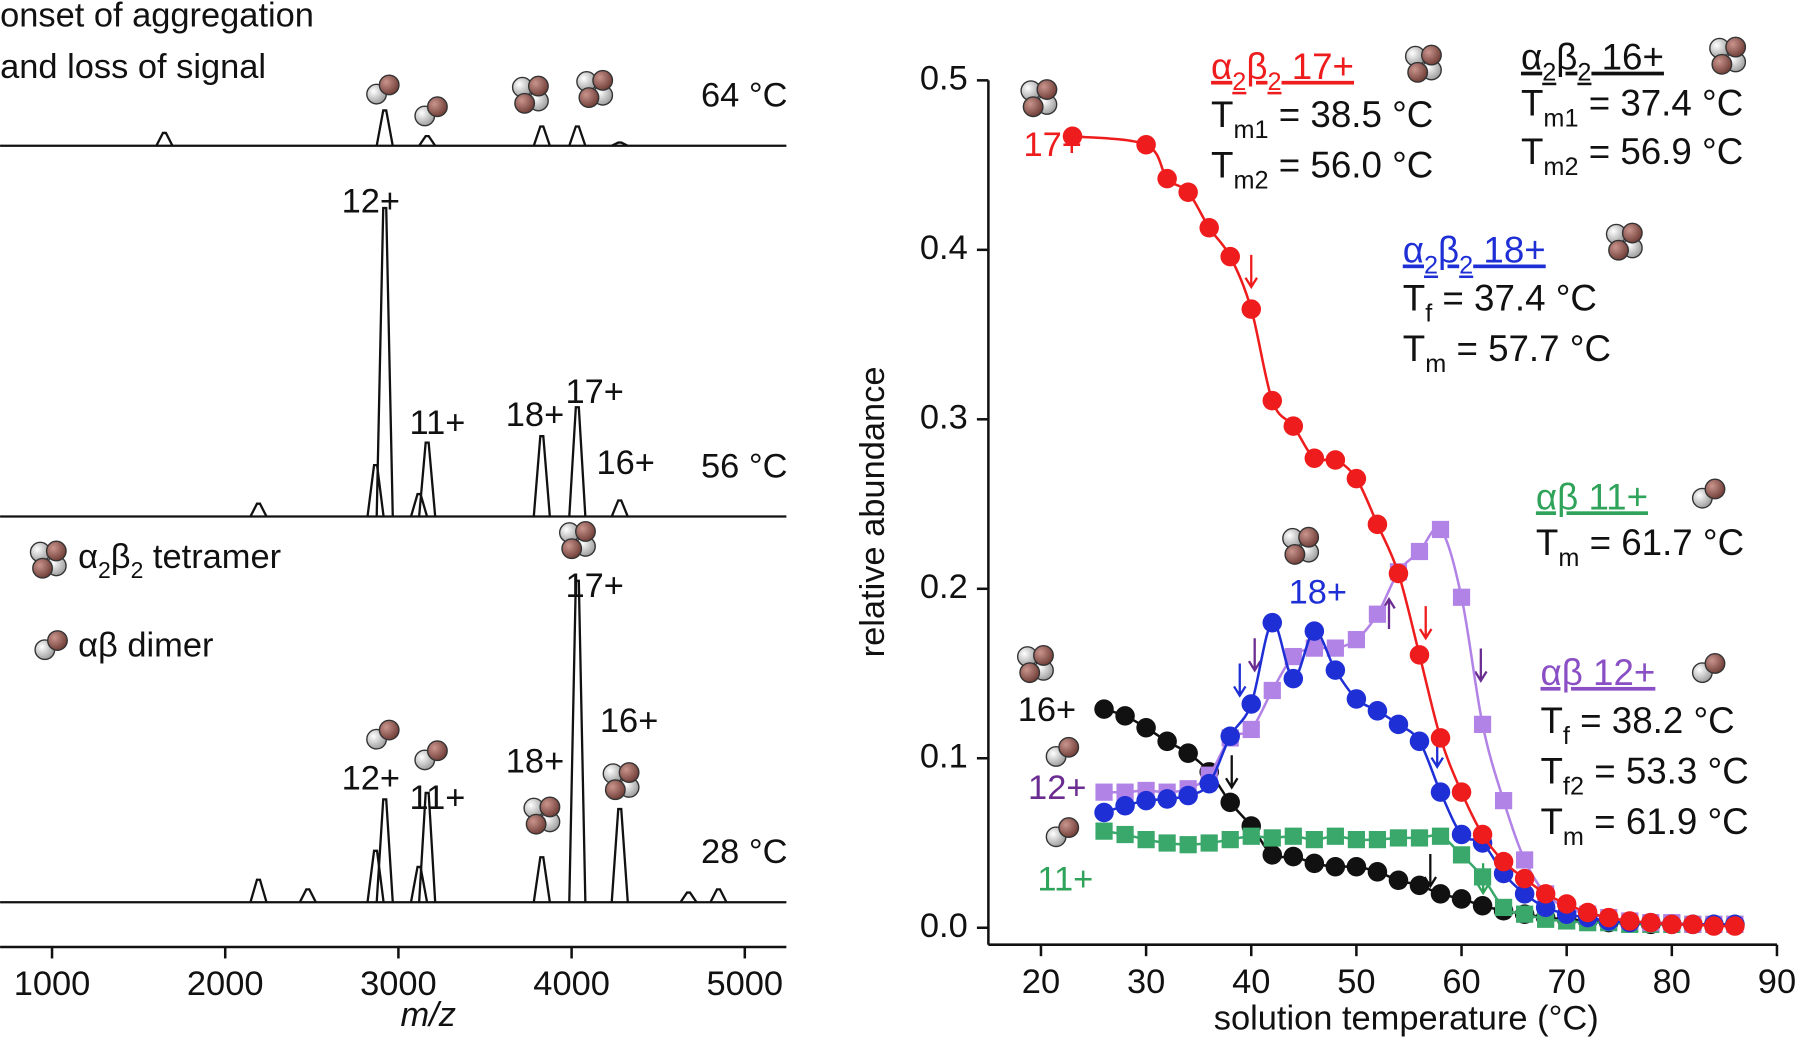  What do you see at coordinates (1318, 66) in the screenshot?
I see `text-segment: 17+` at bounding box center [1318, 66].